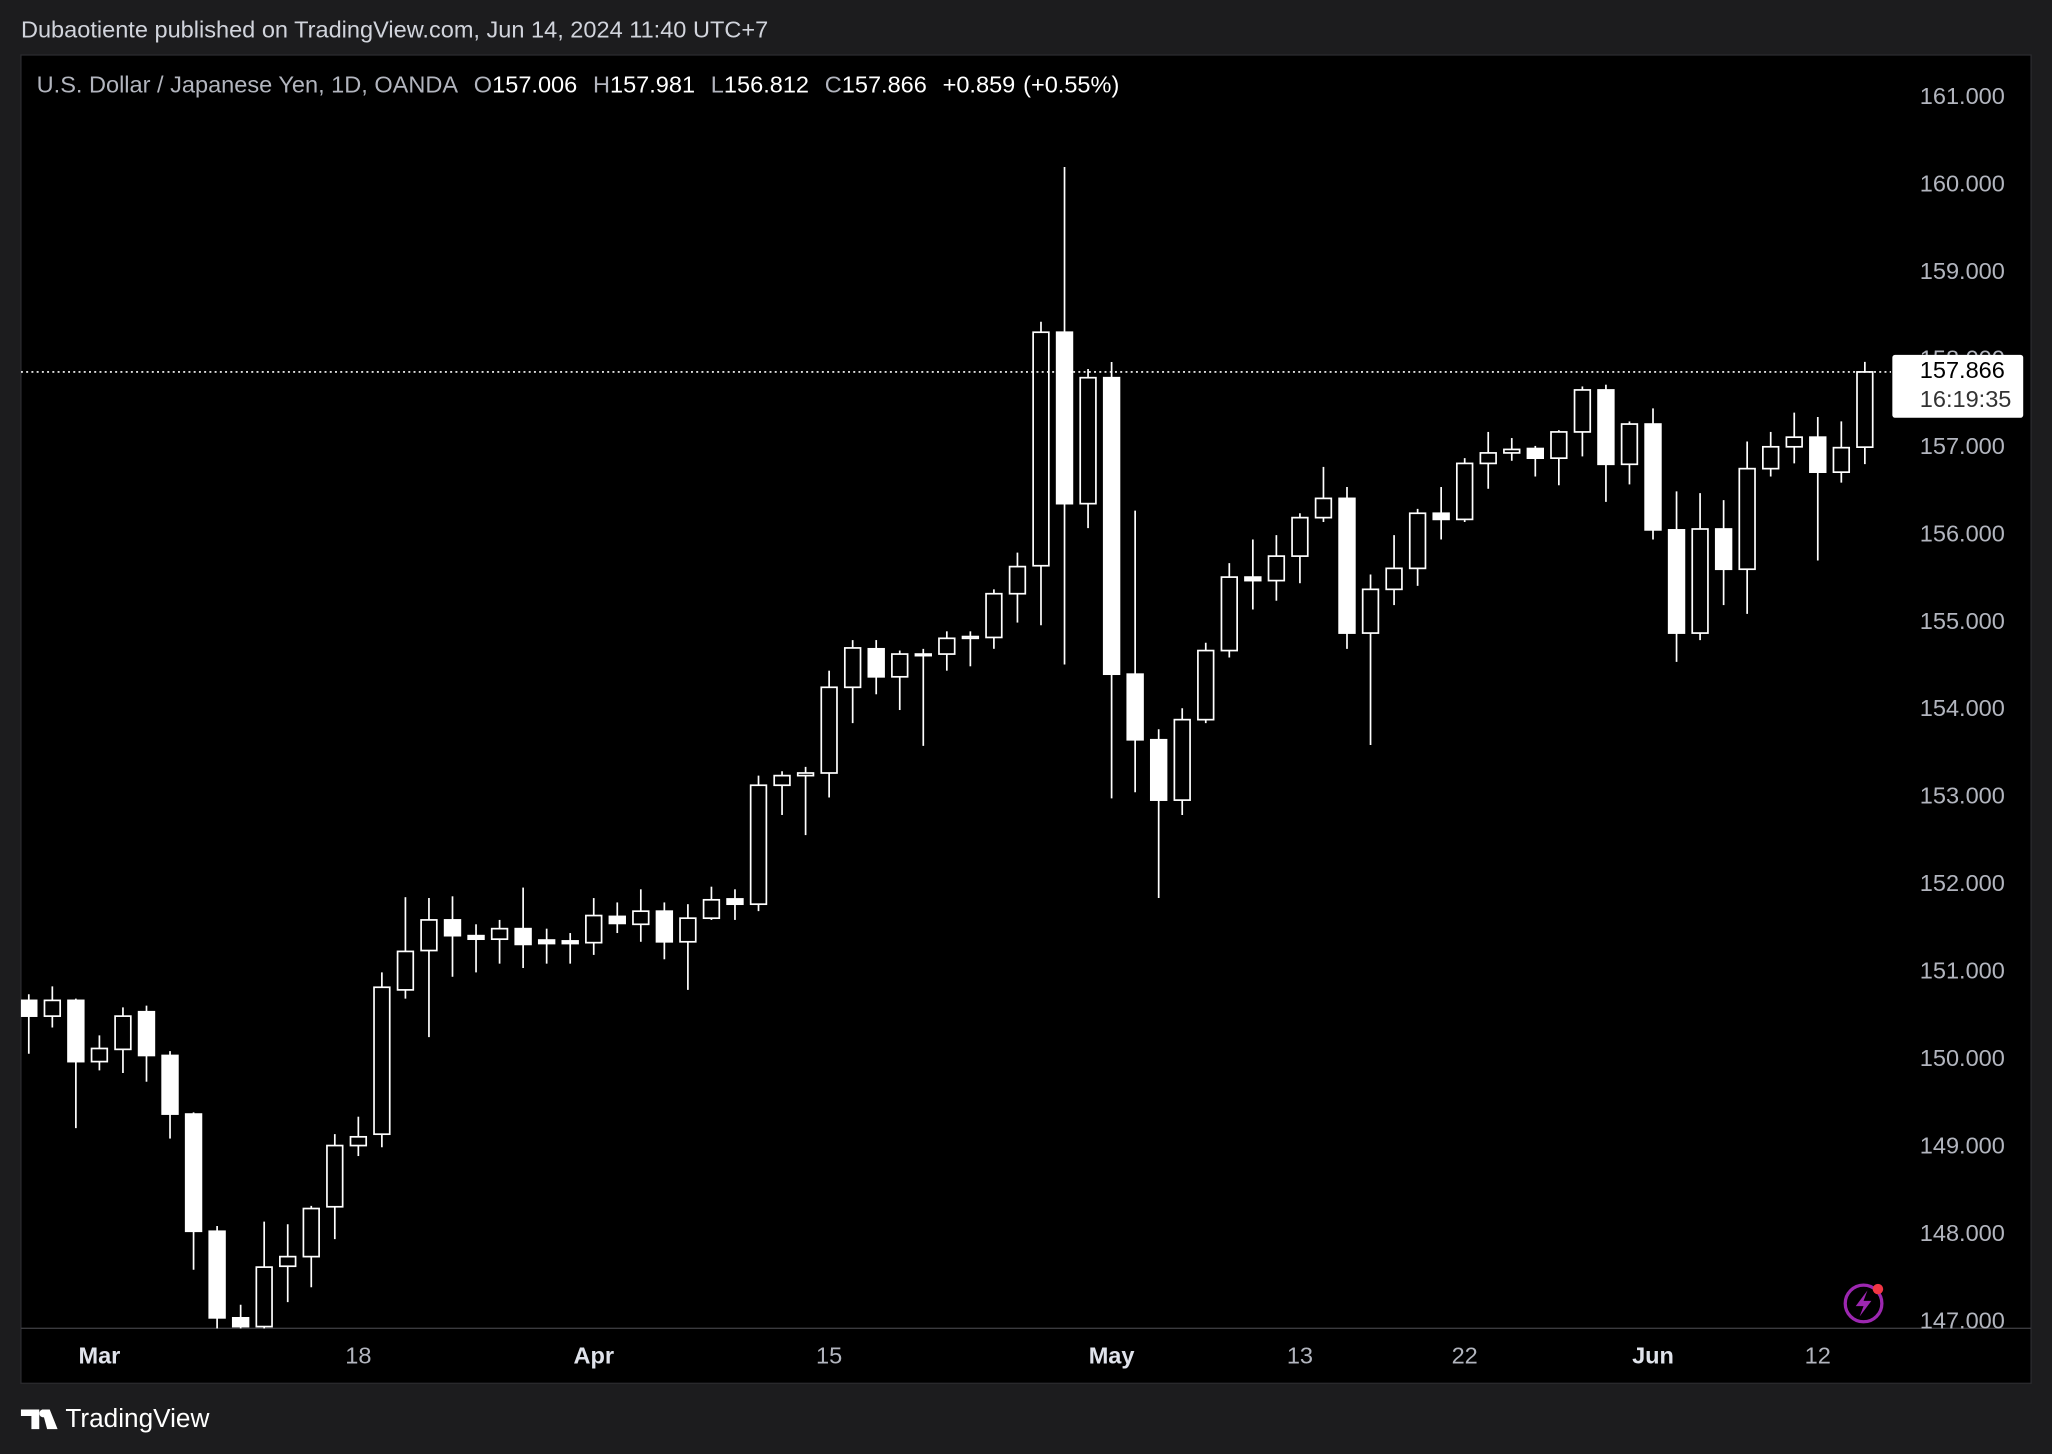  What do you see at coordinates (979, 85) in the screenshot?
I see `change: +0.859` at bounding box center [979, 85].